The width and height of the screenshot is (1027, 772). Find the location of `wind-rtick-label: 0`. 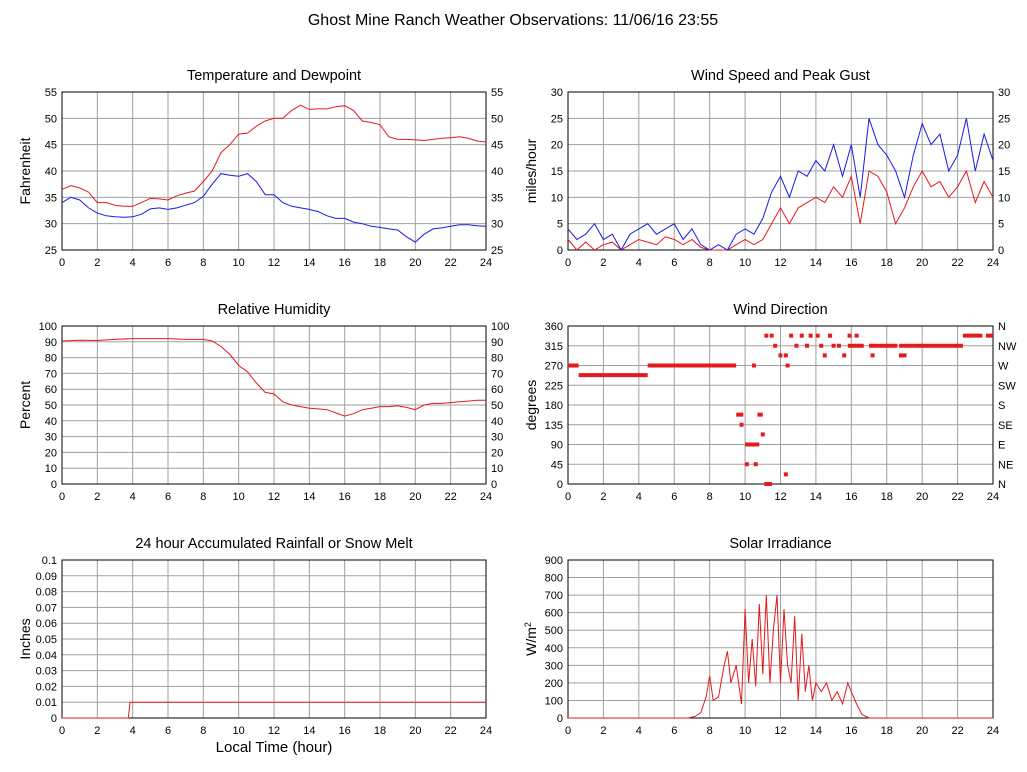

wind-rtick-label: 0 is located at coordinates (1001, 251).